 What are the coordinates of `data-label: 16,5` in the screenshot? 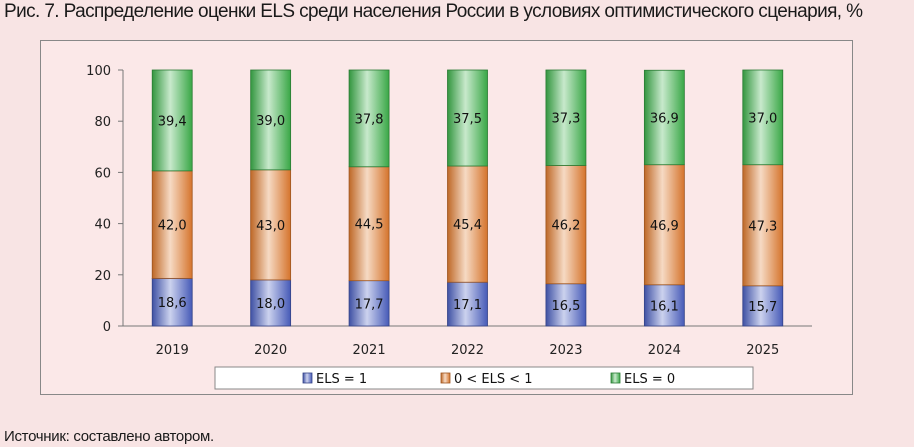 It's located at (565, 306).